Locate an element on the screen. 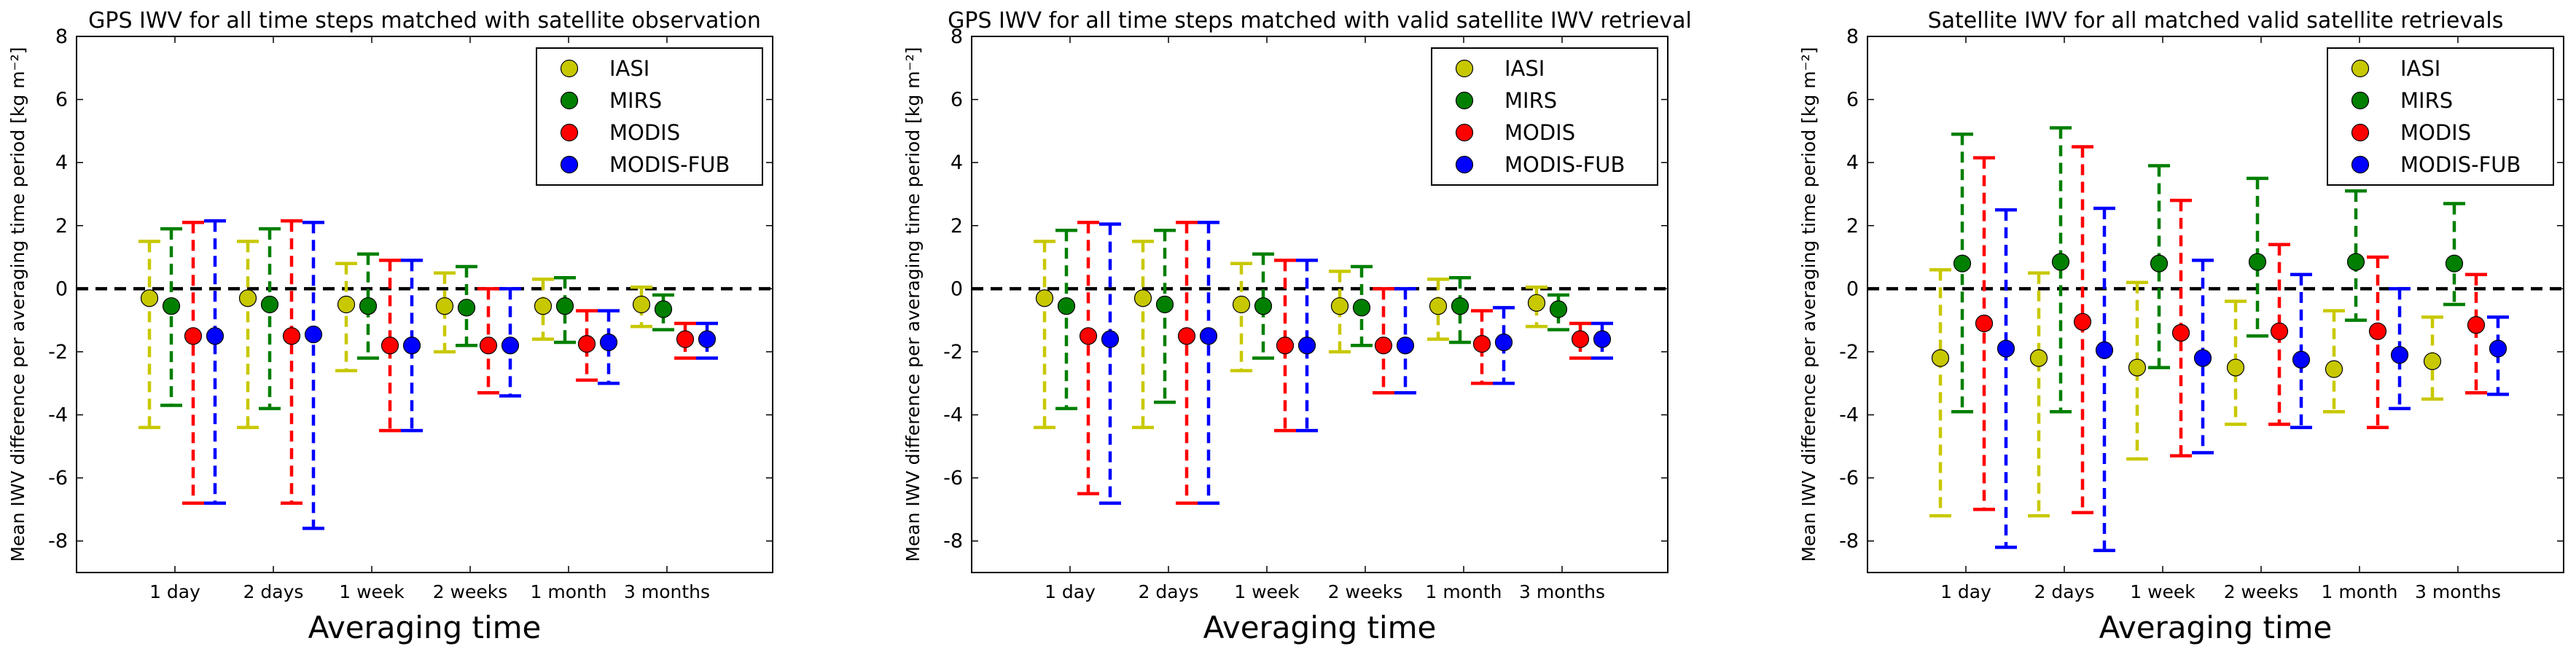  x-axis-label: Averaging time is located at coordinates (1320, 627).